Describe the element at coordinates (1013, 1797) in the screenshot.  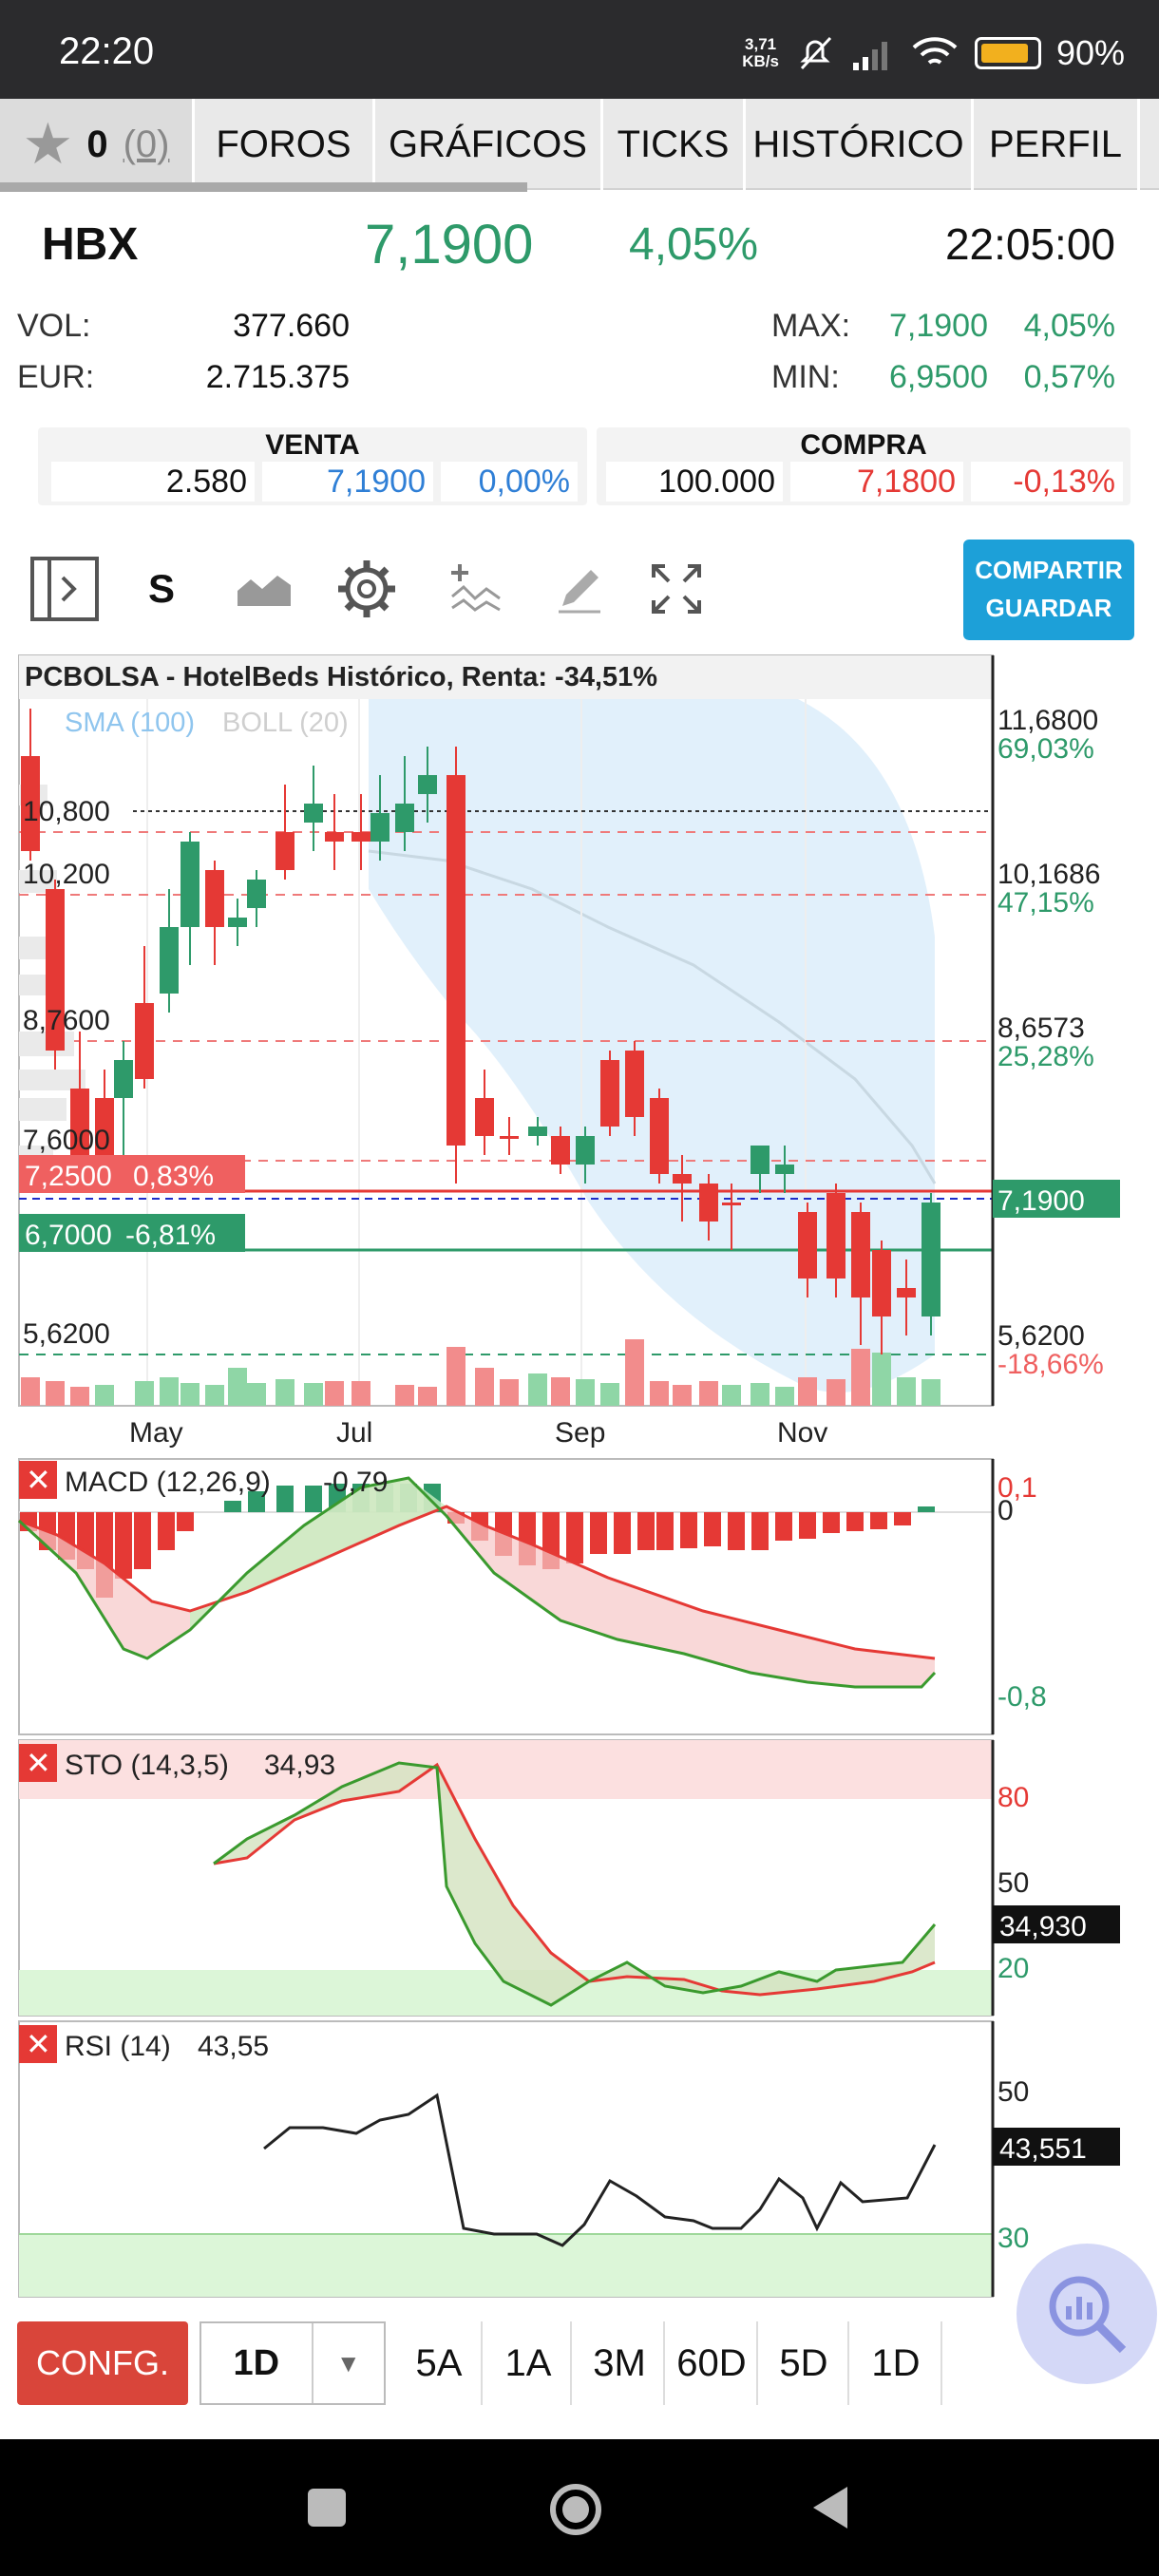
I see `sto-tick: 80` at that location.